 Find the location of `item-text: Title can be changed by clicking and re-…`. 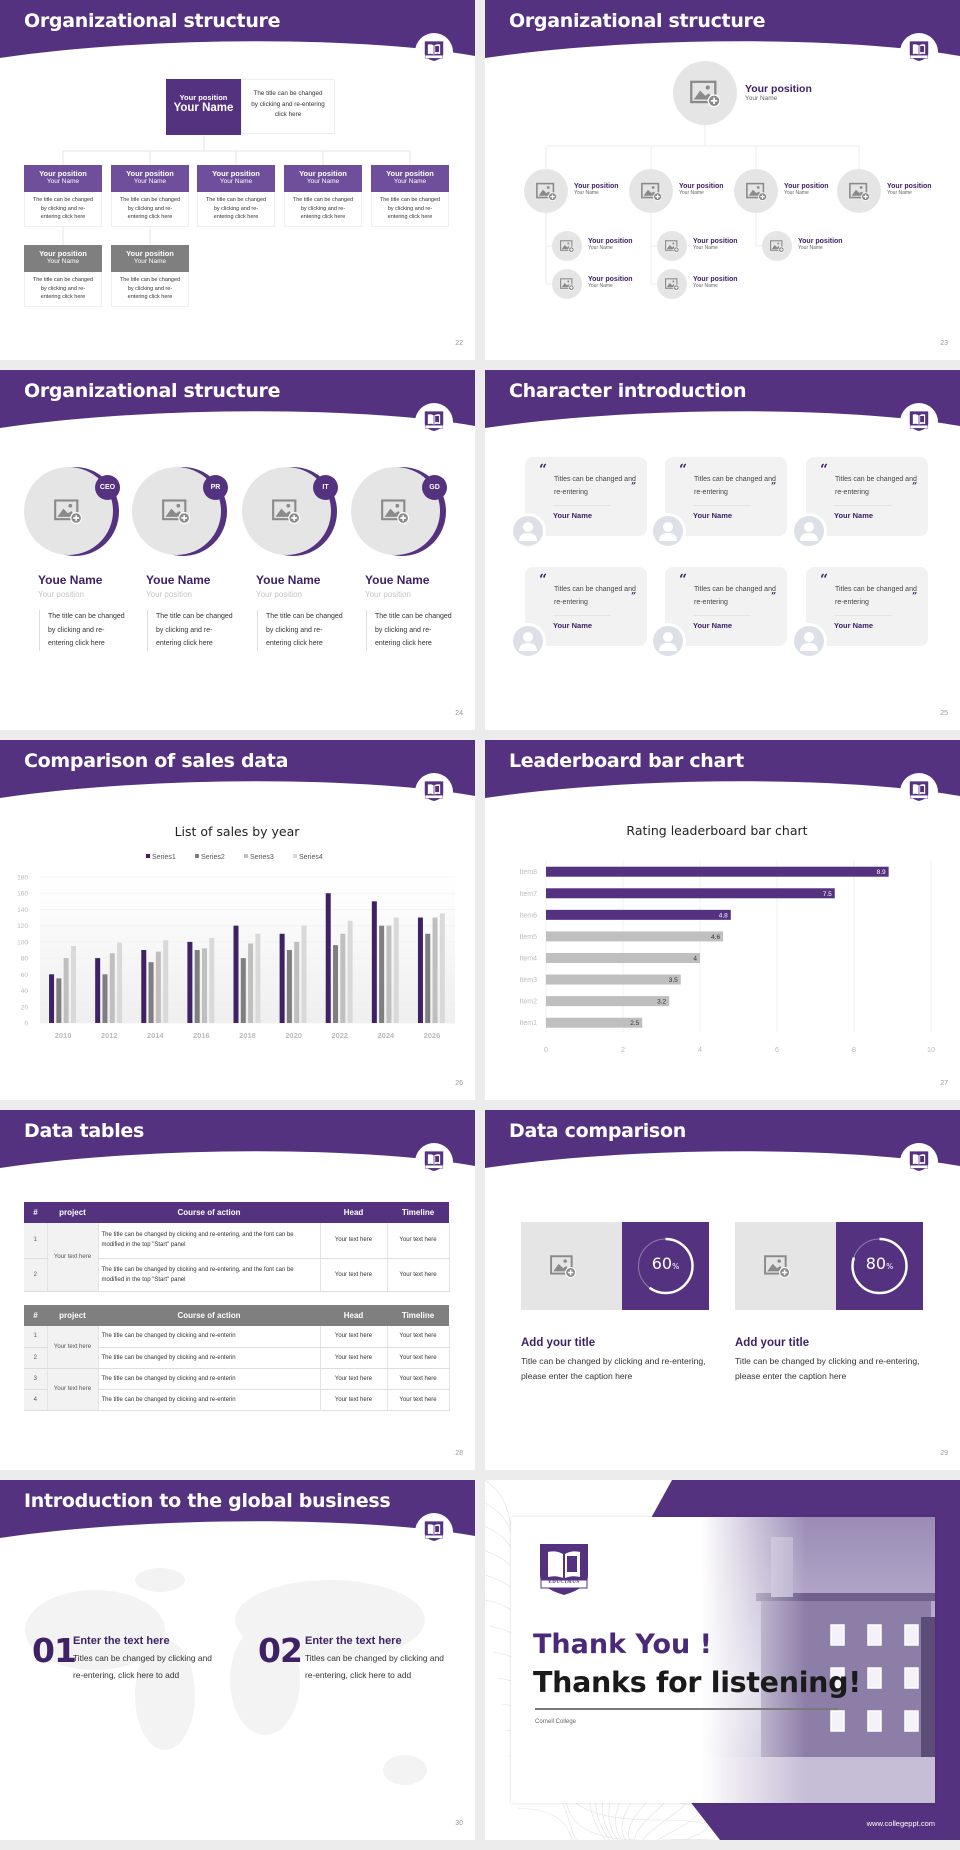

item-text: Title can be changed by clicking and re-… is located at coordinates (613, 1368).